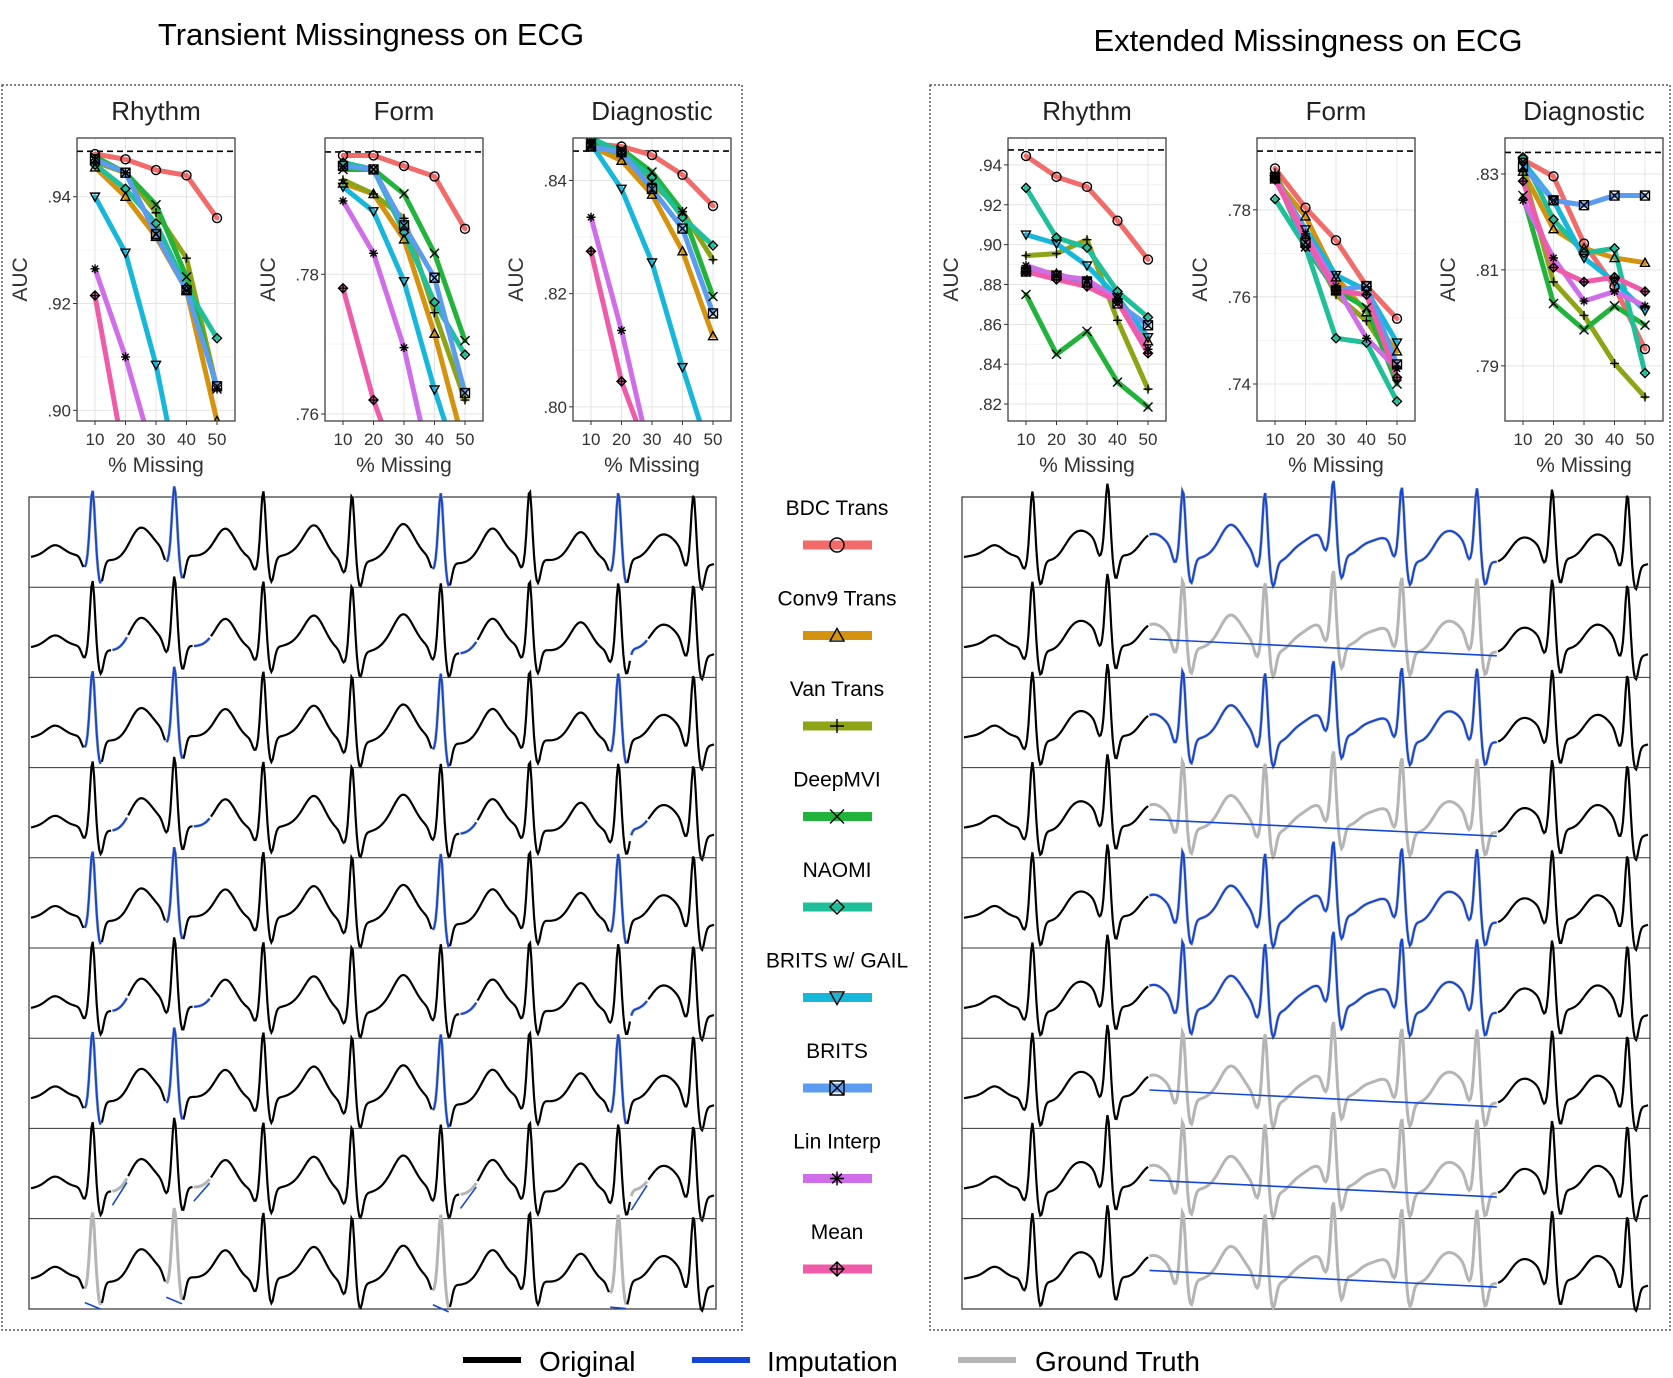 The width and height of the screenshot is (1673, 1378). I want to click on chart-transient-rhythm: .90 .92 .94 10 20 30 40 50 Rhythm % Missing AUC, so click(122, 286).